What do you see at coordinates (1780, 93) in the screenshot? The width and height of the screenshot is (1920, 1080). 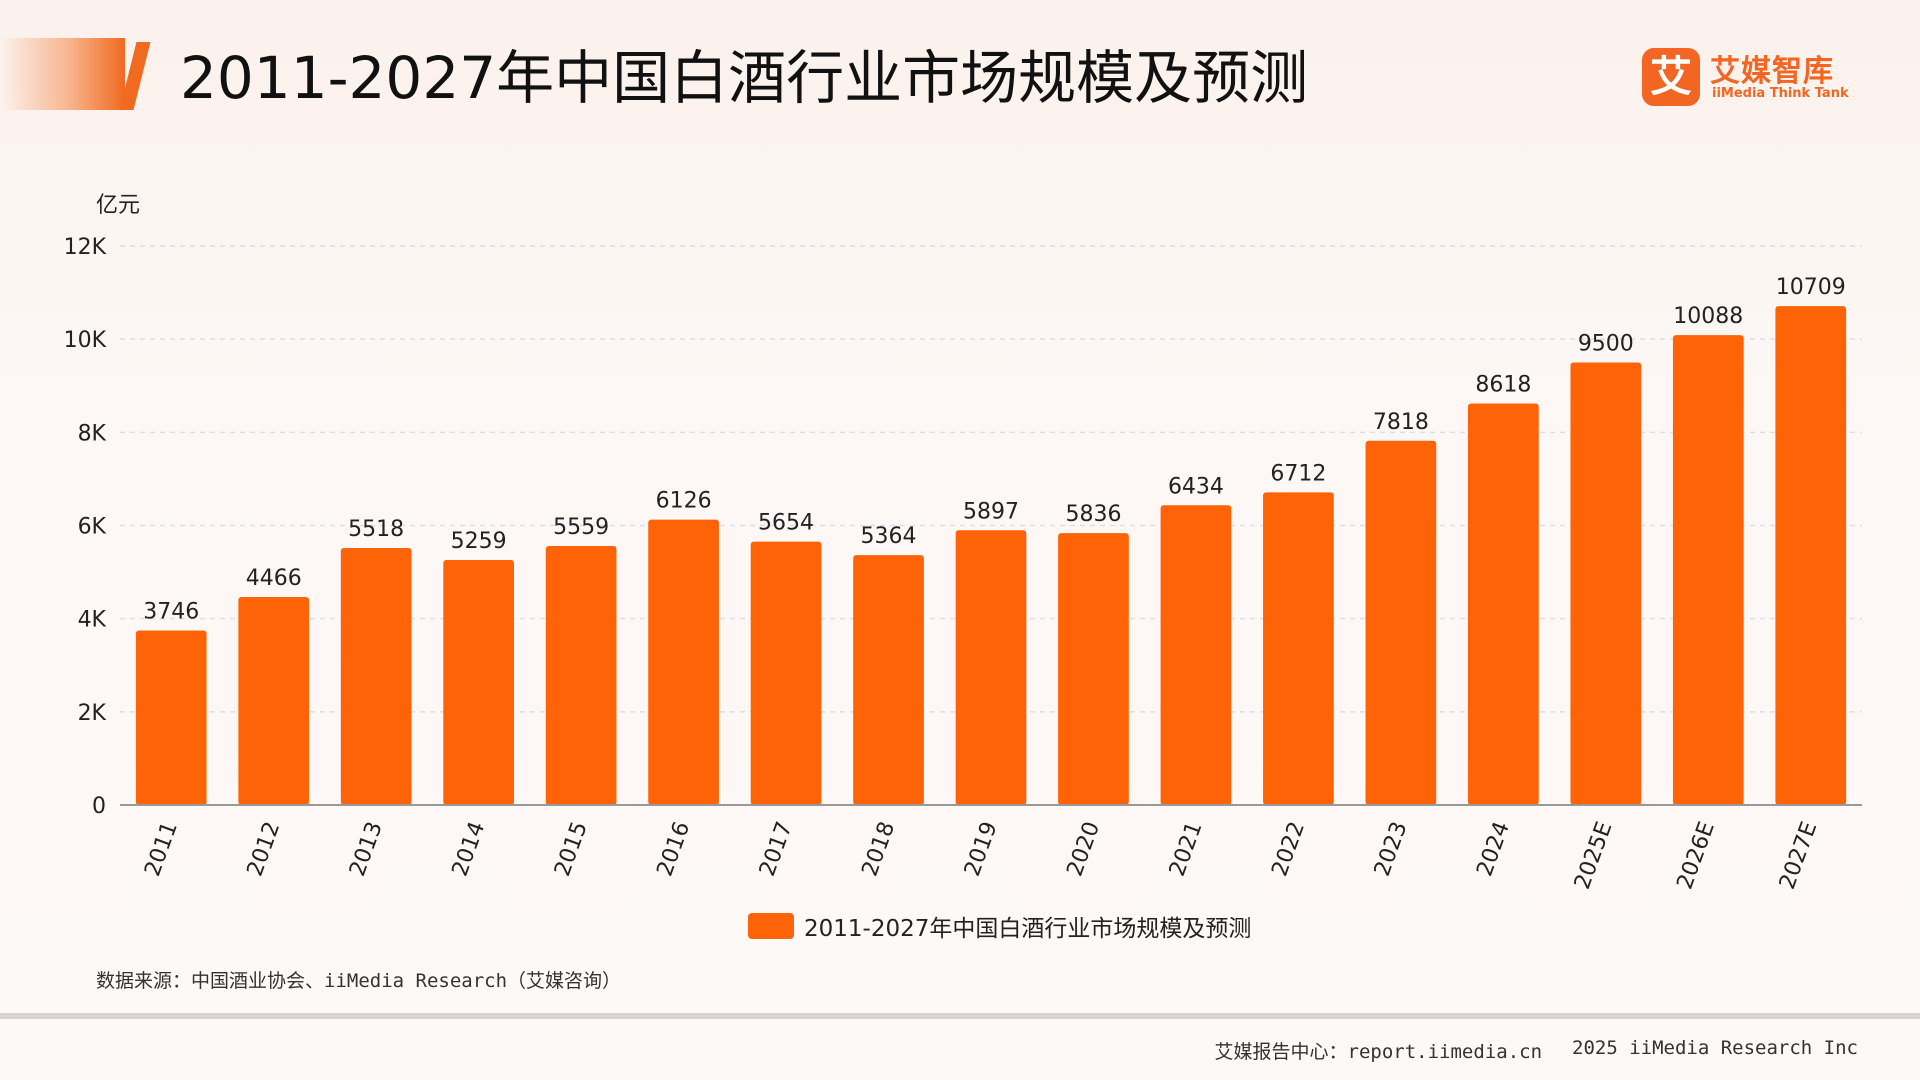 I see `logo-text-en: iiMedia Think Tank` at bounding box center [1780, 93].